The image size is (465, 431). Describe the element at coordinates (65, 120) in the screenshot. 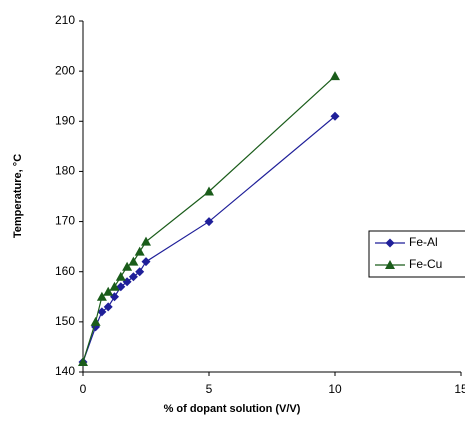

I see `y-tick-label: 190` at that location.